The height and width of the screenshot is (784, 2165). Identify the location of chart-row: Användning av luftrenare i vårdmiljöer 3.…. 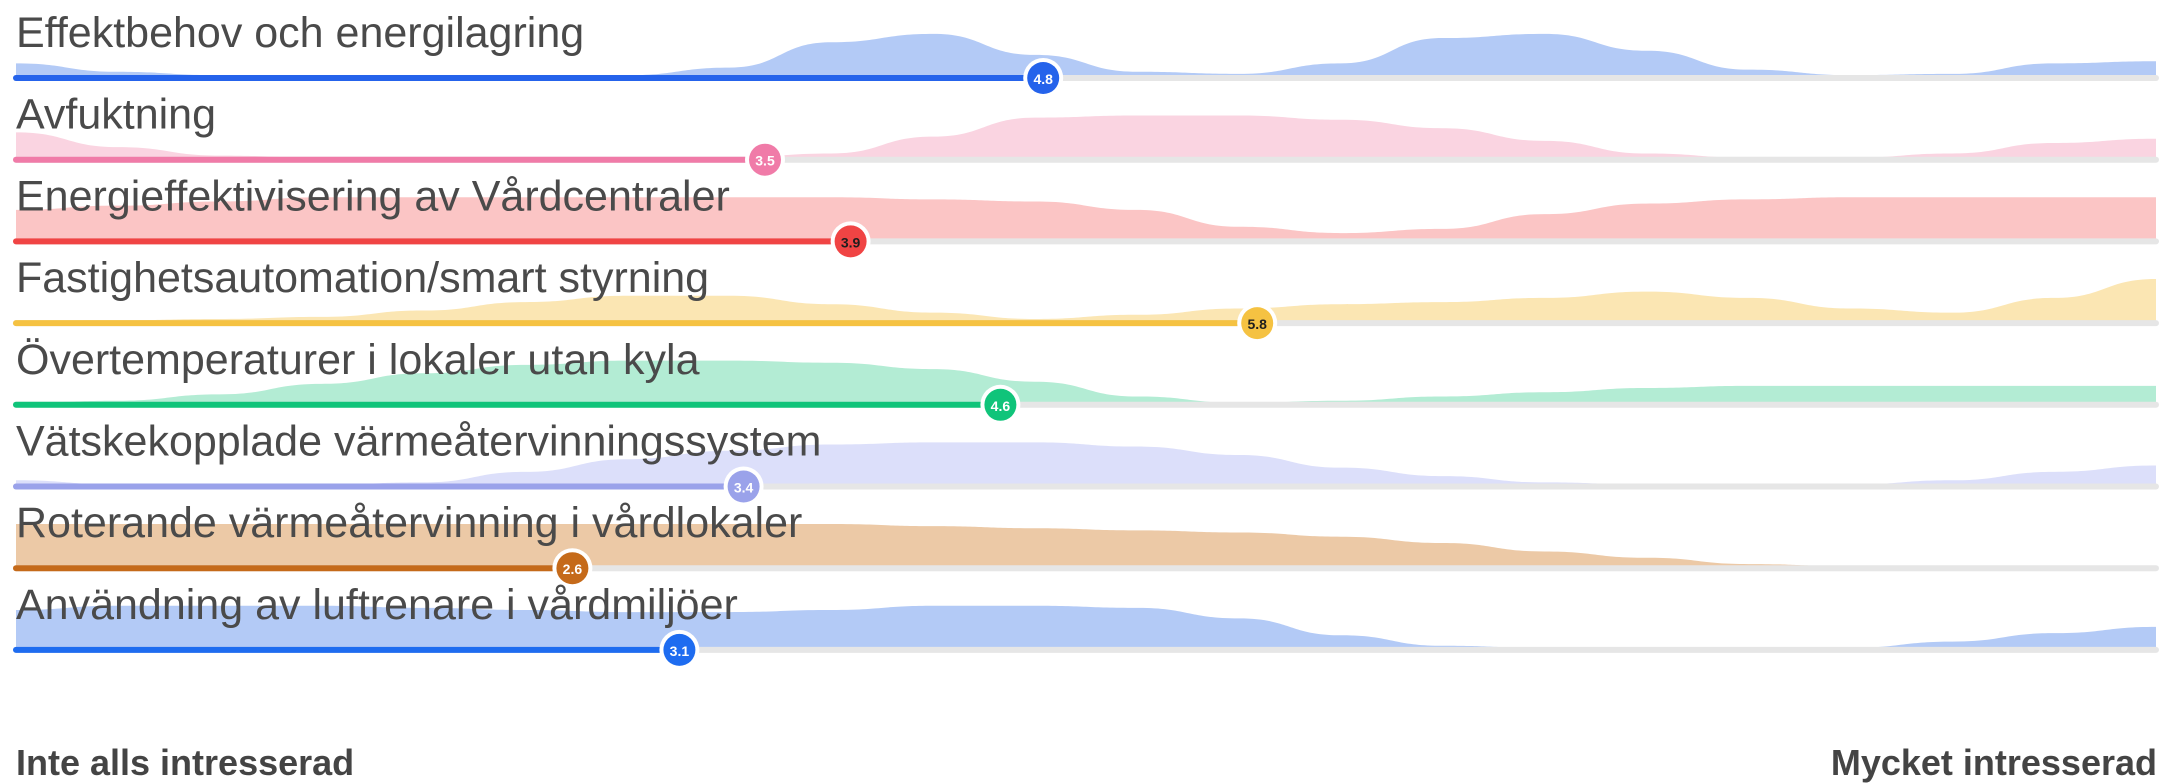
(1086, 625).